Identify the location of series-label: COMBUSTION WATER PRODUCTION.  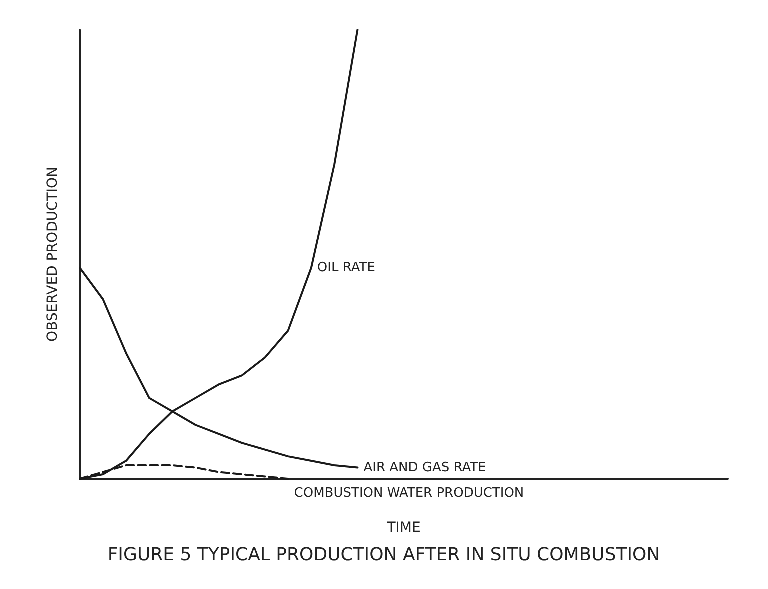
(409, 493).